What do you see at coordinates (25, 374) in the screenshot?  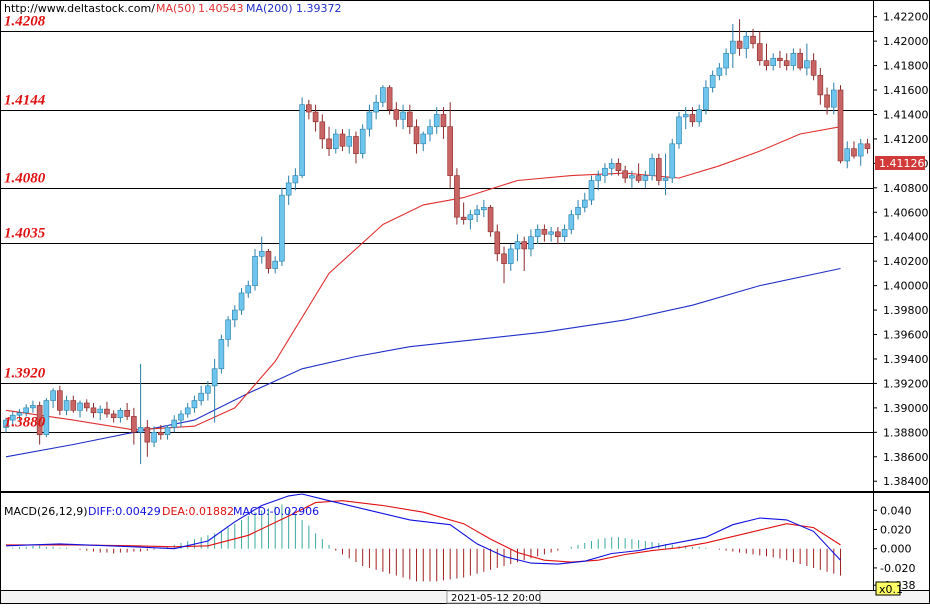 I see `level-label: 1.3920` at bounding box center [25, 374].